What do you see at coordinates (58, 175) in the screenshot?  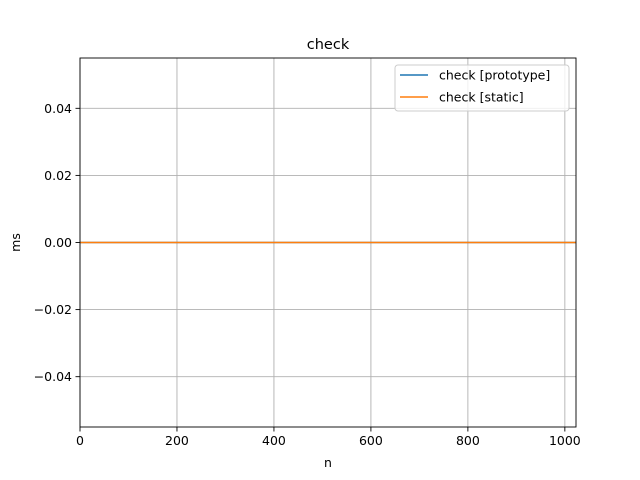 I see `y-tick-label: 0.02` at bounding box center [58, 175].